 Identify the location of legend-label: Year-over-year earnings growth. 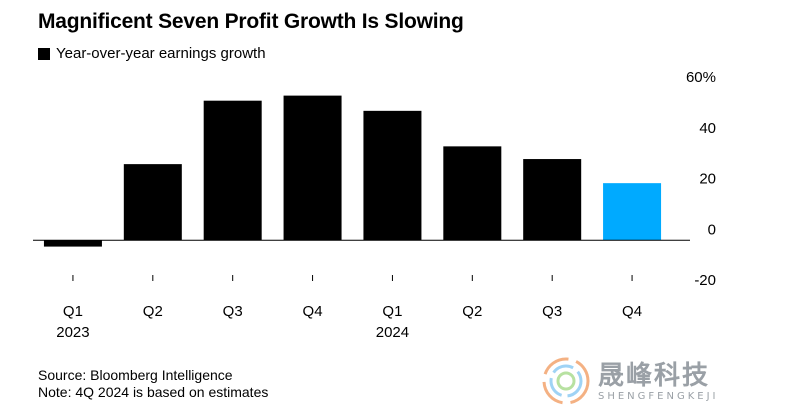
(161, 53).